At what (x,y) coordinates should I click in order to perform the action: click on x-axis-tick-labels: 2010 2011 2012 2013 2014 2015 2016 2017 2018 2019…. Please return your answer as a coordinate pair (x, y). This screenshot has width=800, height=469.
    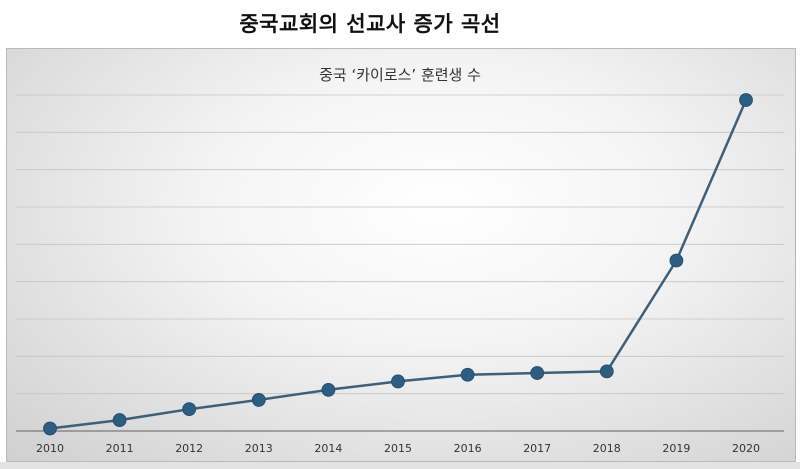
    Looking at the image, I should click on (398, 448).